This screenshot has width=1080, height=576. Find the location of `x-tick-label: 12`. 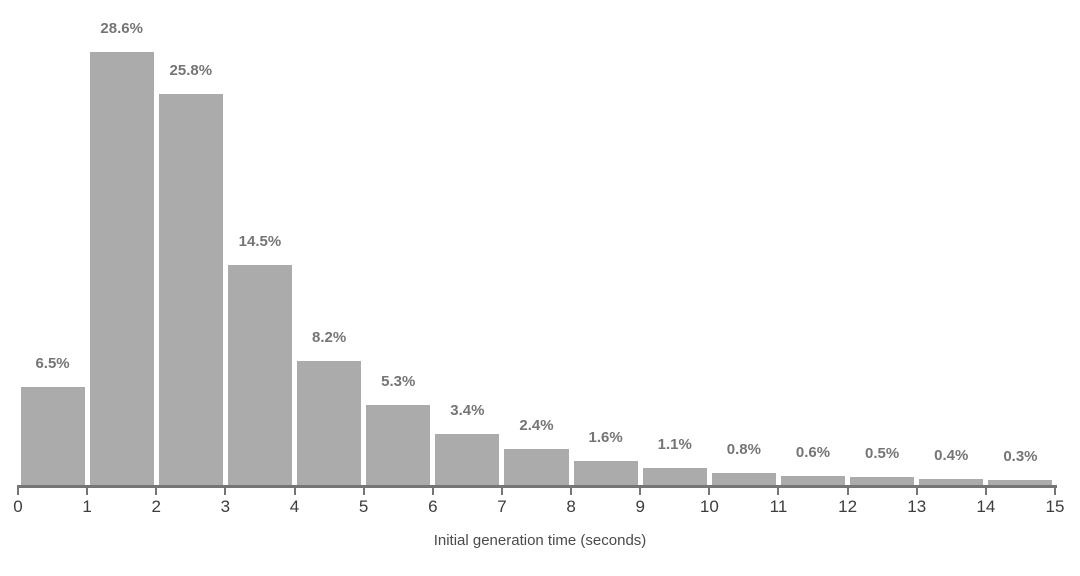

x-tick-label: 12 is located at coordinates (848, 506).